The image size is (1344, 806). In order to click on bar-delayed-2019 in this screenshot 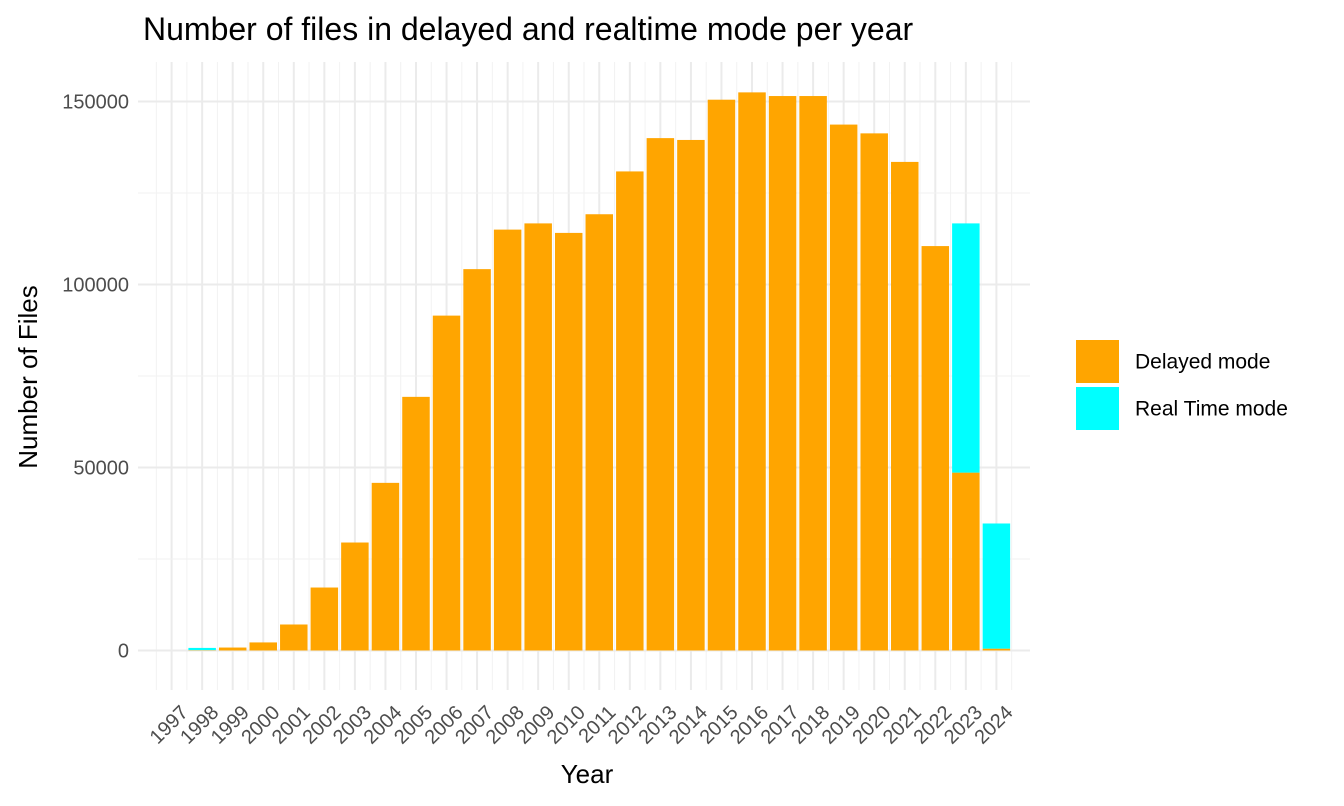, I will do `click(843, 387)`.